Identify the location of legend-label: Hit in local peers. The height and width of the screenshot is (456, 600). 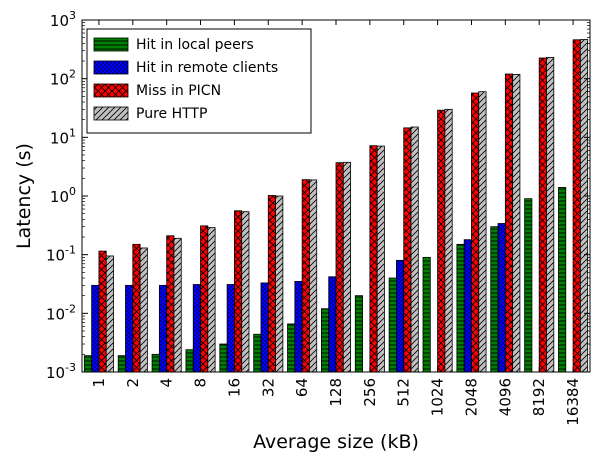
(195, 45).